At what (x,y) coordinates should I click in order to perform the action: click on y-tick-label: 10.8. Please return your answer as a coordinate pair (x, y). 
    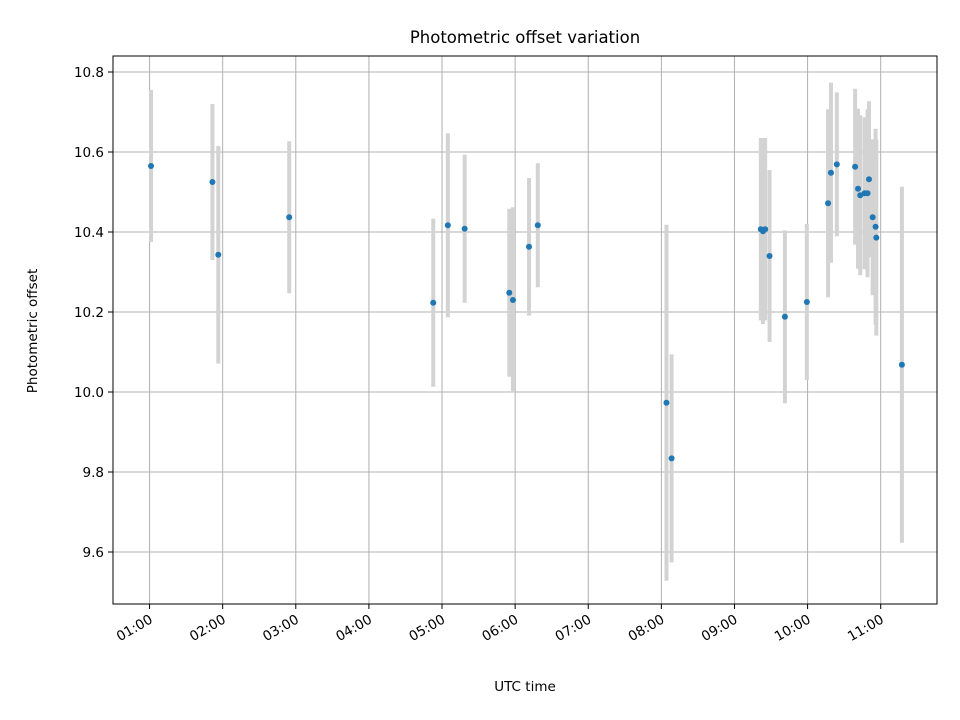
    Looking at the image, I should click on (89, 73).